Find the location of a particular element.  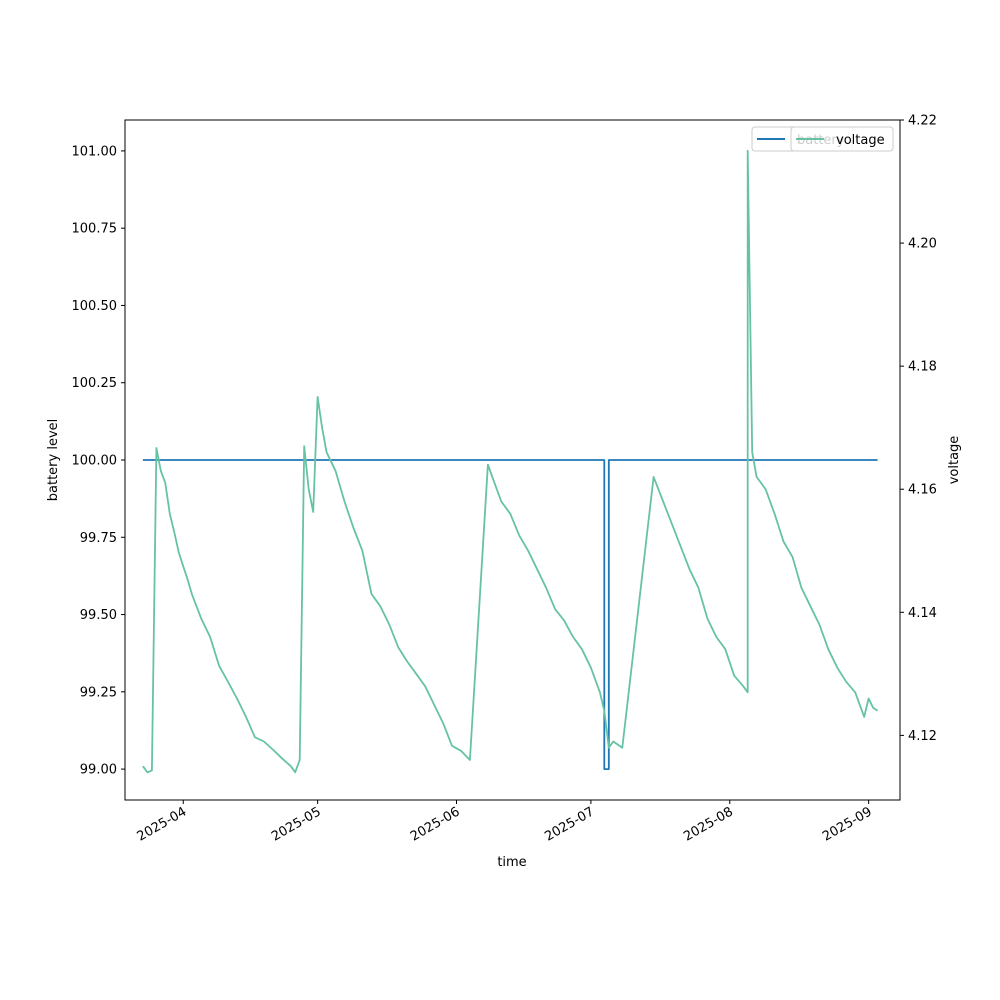

right-y-axis-label: voltage is located at coordinates (954, 460).